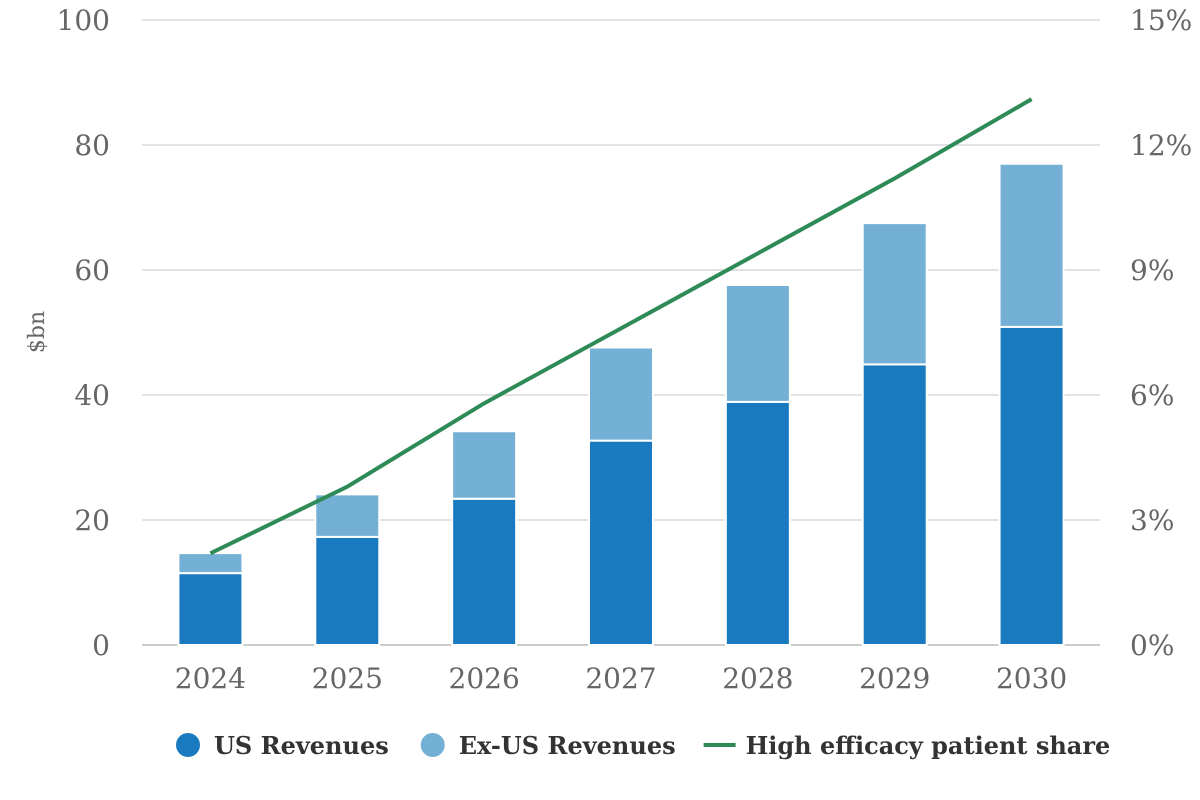 The height and width of the screenshot is (800, 1200). Describe the element at coordinates (567, 745) in the screenshot. I see `legend-label: Ex-US Revenues` at that location.